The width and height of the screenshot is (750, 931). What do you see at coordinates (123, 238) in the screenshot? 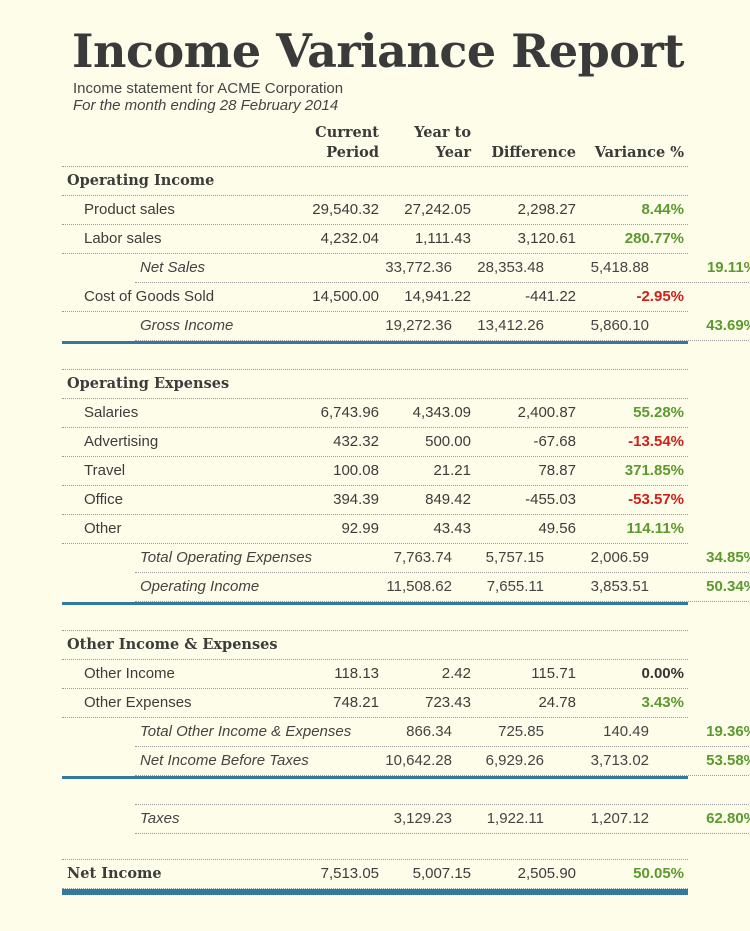
I see `row-label: Labor sales` at bounding box center [123, 238].